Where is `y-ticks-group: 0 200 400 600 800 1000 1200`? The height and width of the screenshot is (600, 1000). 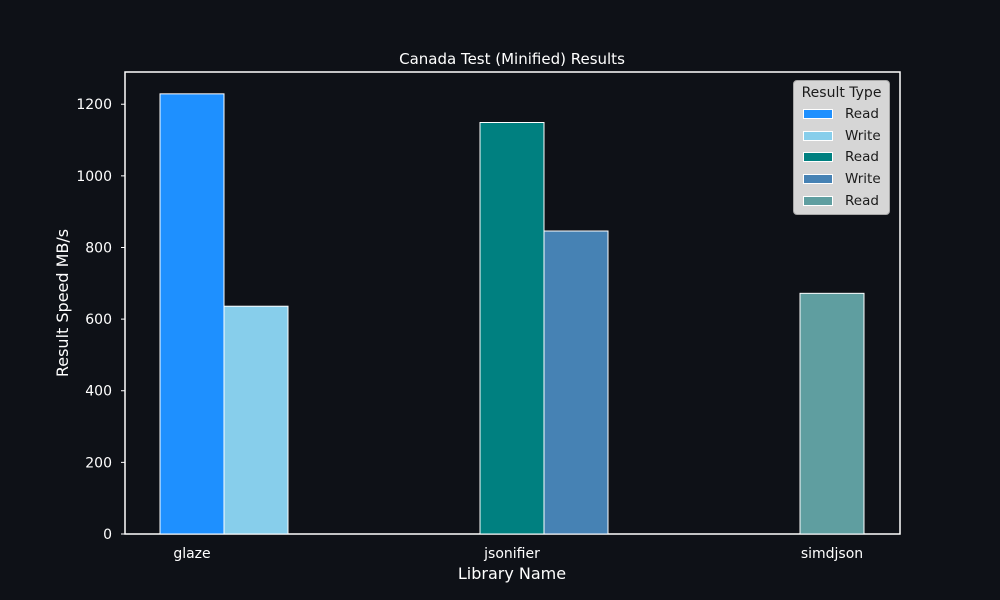 y-ticks-group: 0 200 400 600 800 1000 1200 is located at coordinates (100, 320).